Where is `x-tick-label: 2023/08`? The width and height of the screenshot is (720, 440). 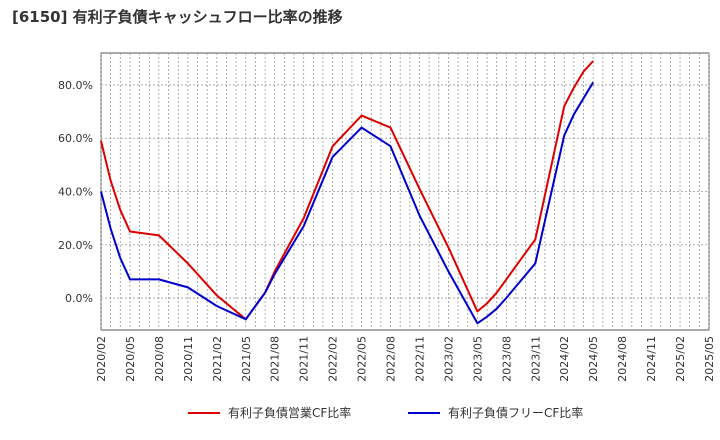 x-tick-label: 2023/08 is located at coordinates (506, 359).